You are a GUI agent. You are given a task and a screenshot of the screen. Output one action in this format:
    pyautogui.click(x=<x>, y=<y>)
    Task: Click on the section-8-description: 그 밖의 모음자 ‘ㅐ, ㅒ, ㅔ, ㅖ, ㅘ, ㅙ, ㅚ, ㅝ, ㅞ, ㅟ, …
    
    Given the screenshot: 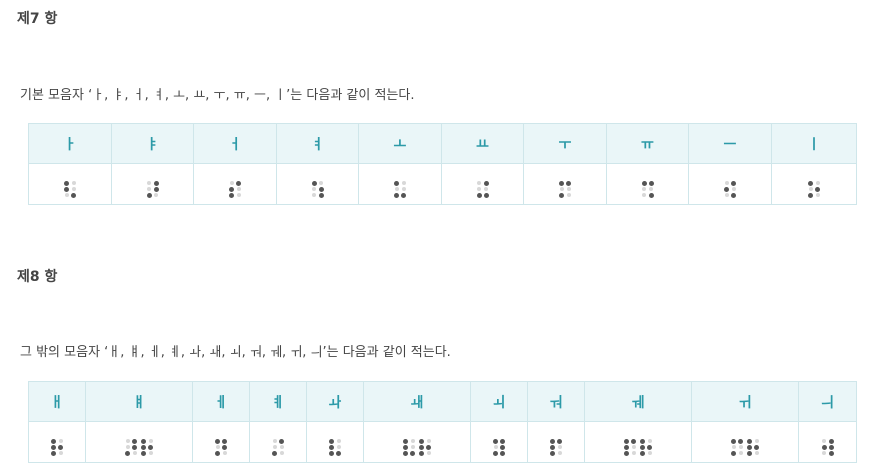 What is the action you would take?
    pyautogui.click(x=235, y=352)
    